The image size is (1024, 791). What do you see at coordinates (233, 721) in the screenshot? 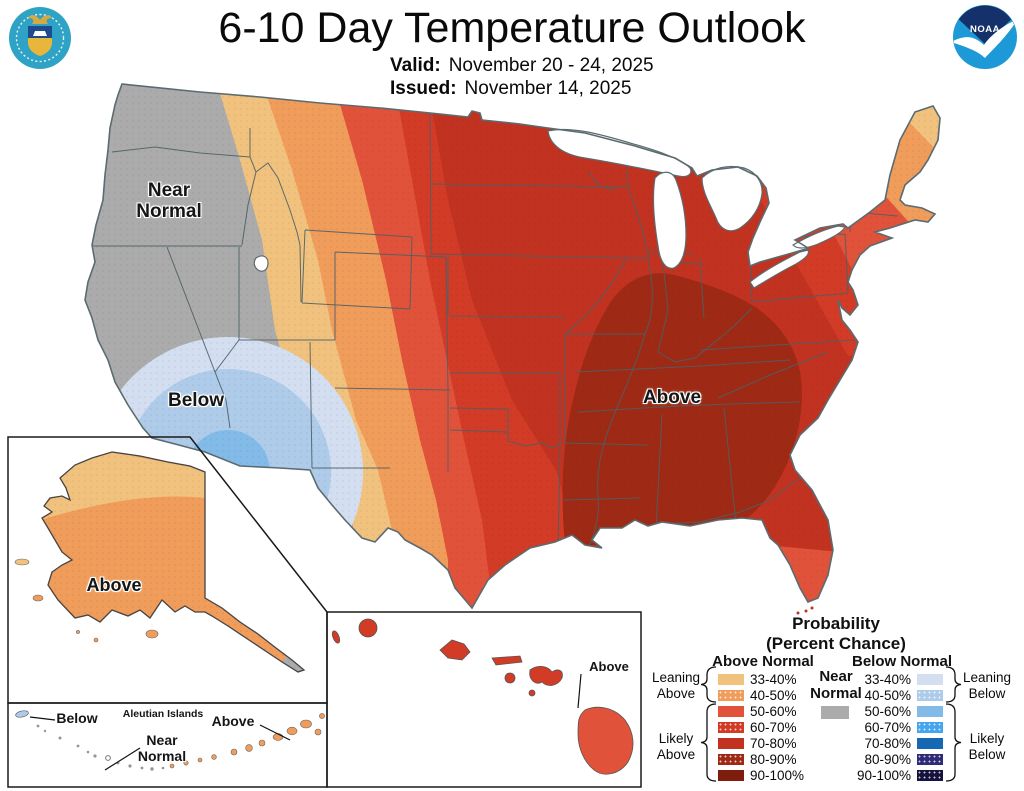
I see `aleutian-above-label: Above` at bounding box center [233, 721].